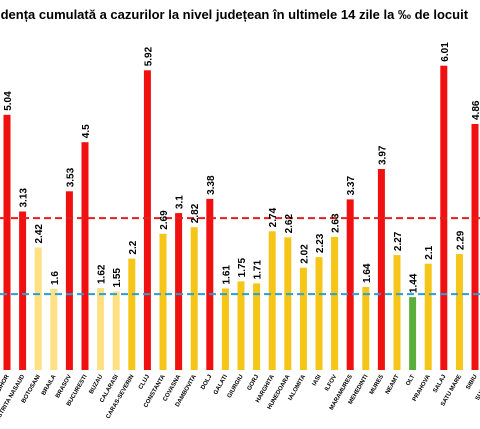 Image resolution: width=480 pixels, height=429 pixels. I want to click on category-label: SALAJ, so click(439, 384).